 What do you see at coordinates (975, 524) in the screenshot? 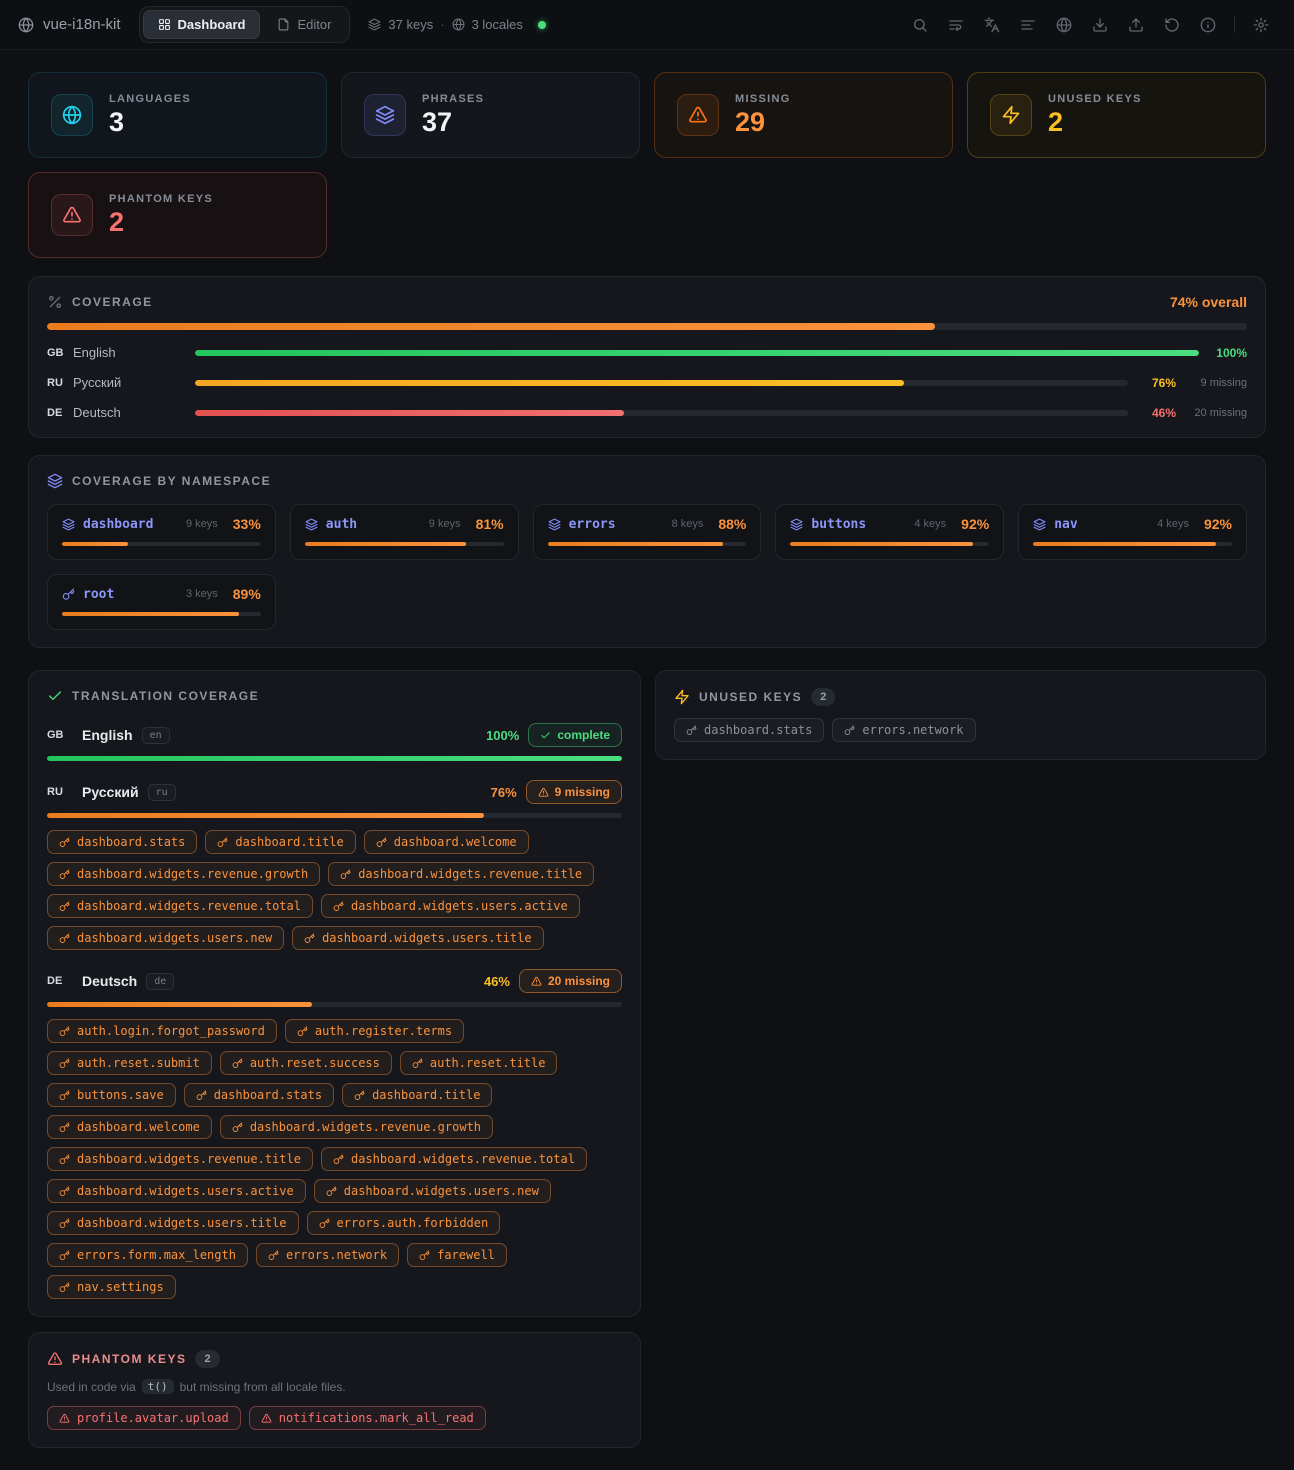
I see `namespace-percent: 92%` at bounding box center [975, 524].